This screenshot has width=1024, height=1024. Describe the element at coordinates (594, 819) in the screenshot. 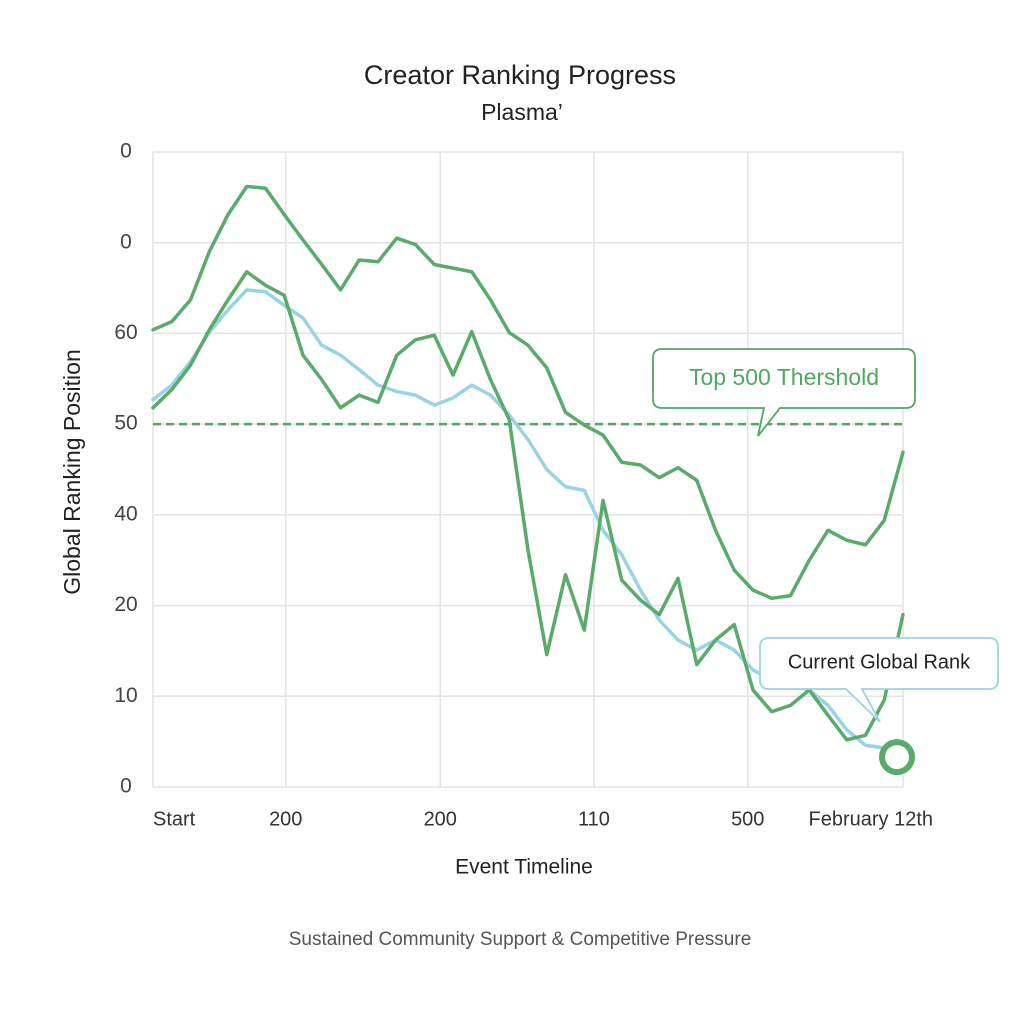

I see `x-tick-label: 110` at that location.